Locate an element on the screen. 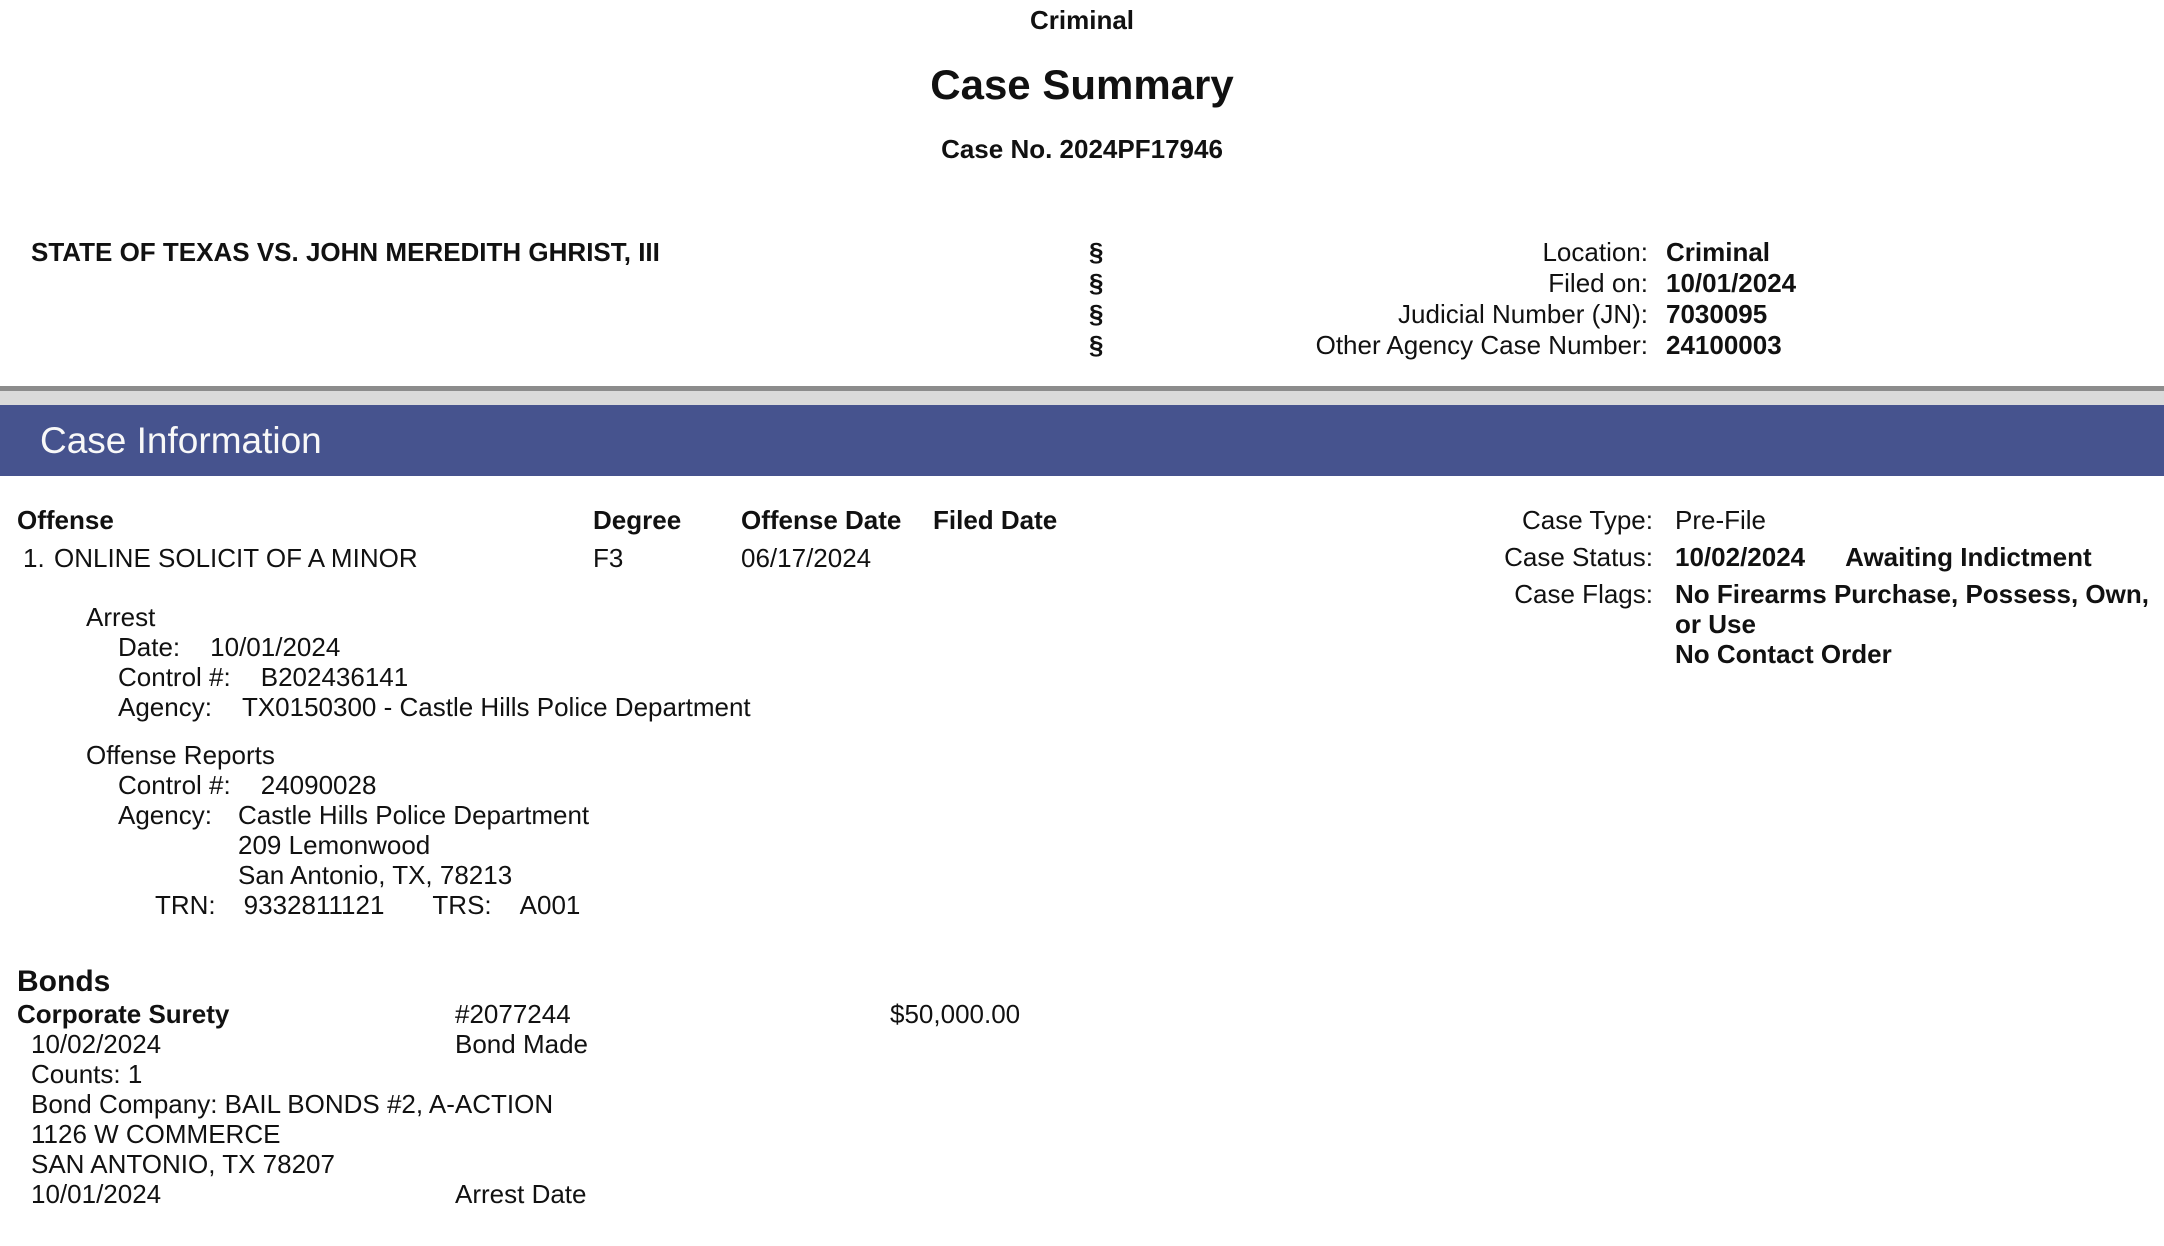  case-status-label: Case Status: is located at coordinates (1578, 557).